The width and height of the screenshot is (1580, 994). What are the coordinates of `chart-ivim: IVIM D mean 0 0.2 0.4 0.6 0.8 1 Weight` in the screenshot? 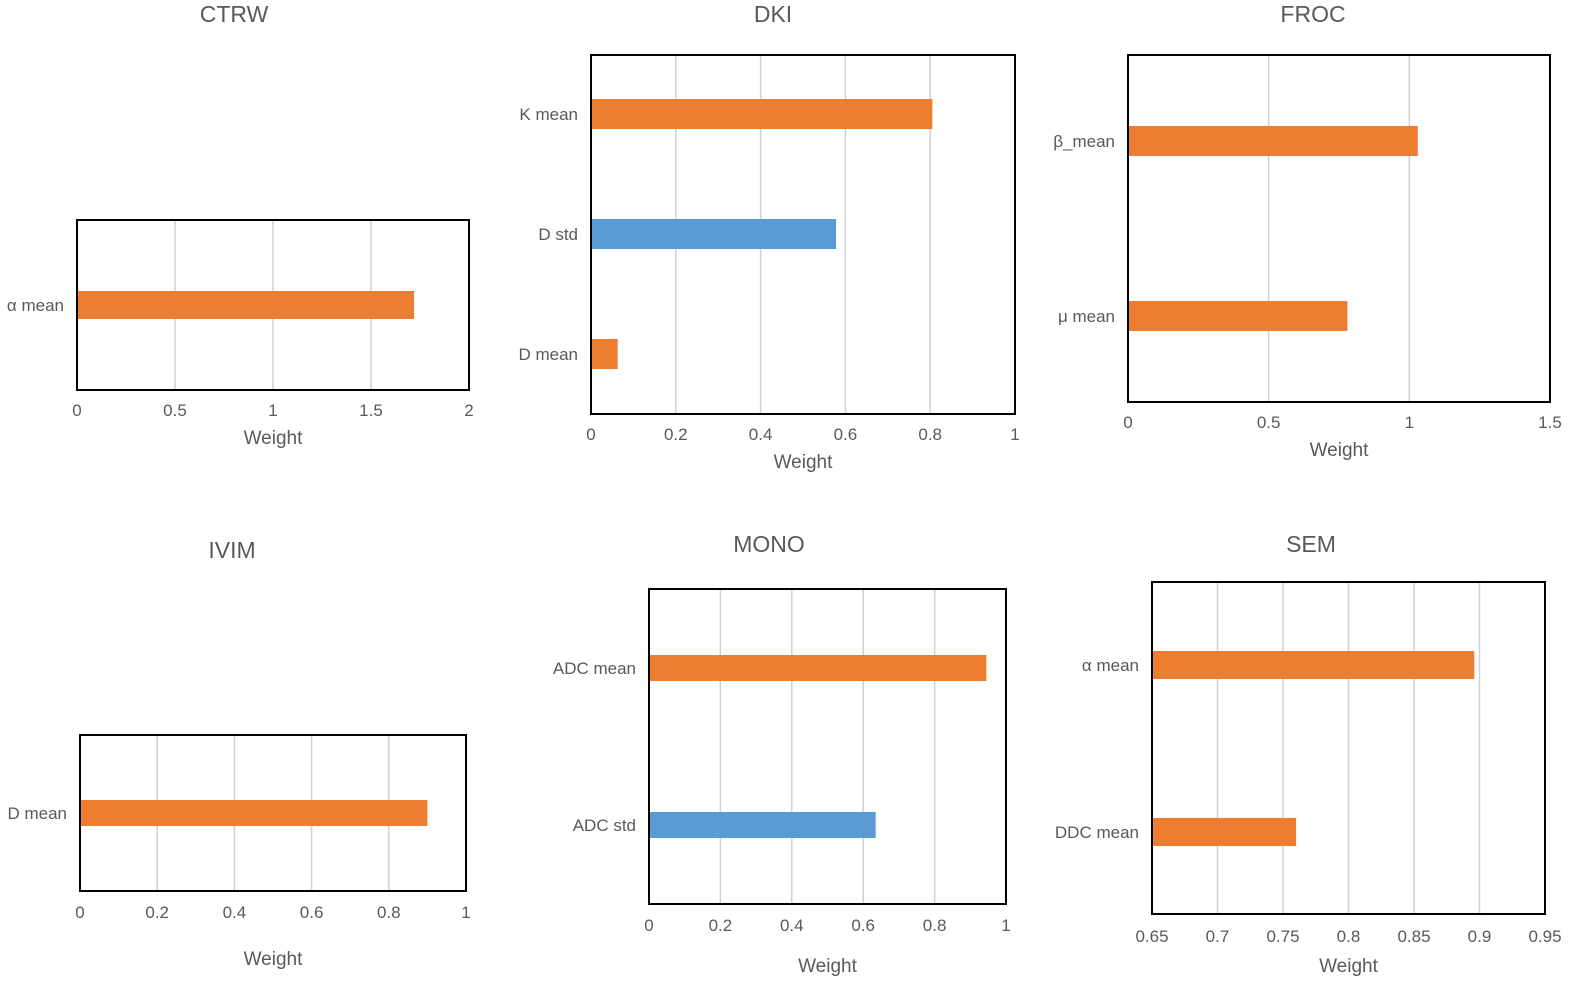 It's located at (238, 753).